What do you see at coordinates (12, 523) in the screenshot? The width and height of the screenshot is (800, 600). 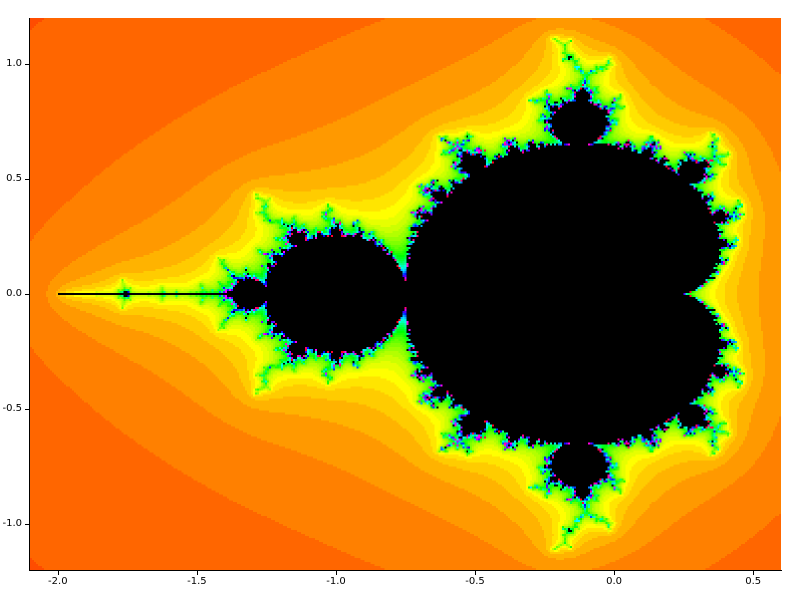 I see `y-tick-label: -1.0` at bounding box center [12, 523].